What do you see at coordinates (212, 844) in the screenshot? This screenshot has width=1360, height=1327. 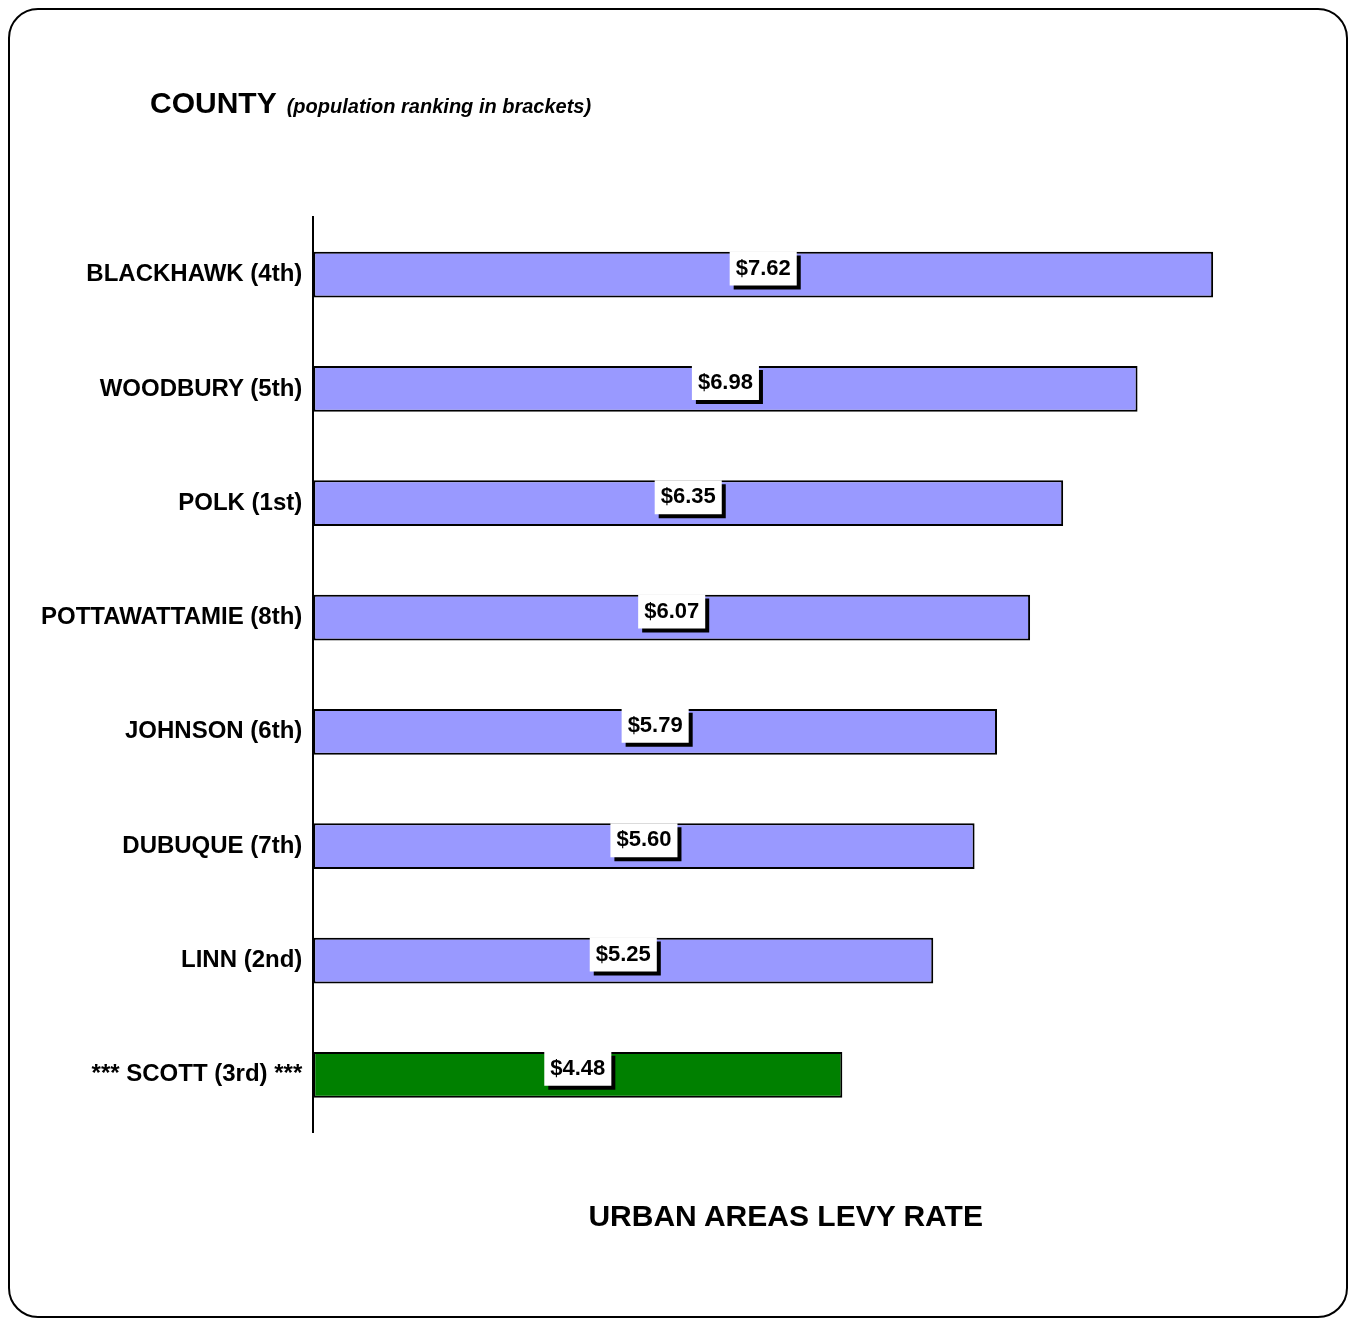 I see `y-tick-label: DUBUQUE (7th)` at bounding box center [212, 844].